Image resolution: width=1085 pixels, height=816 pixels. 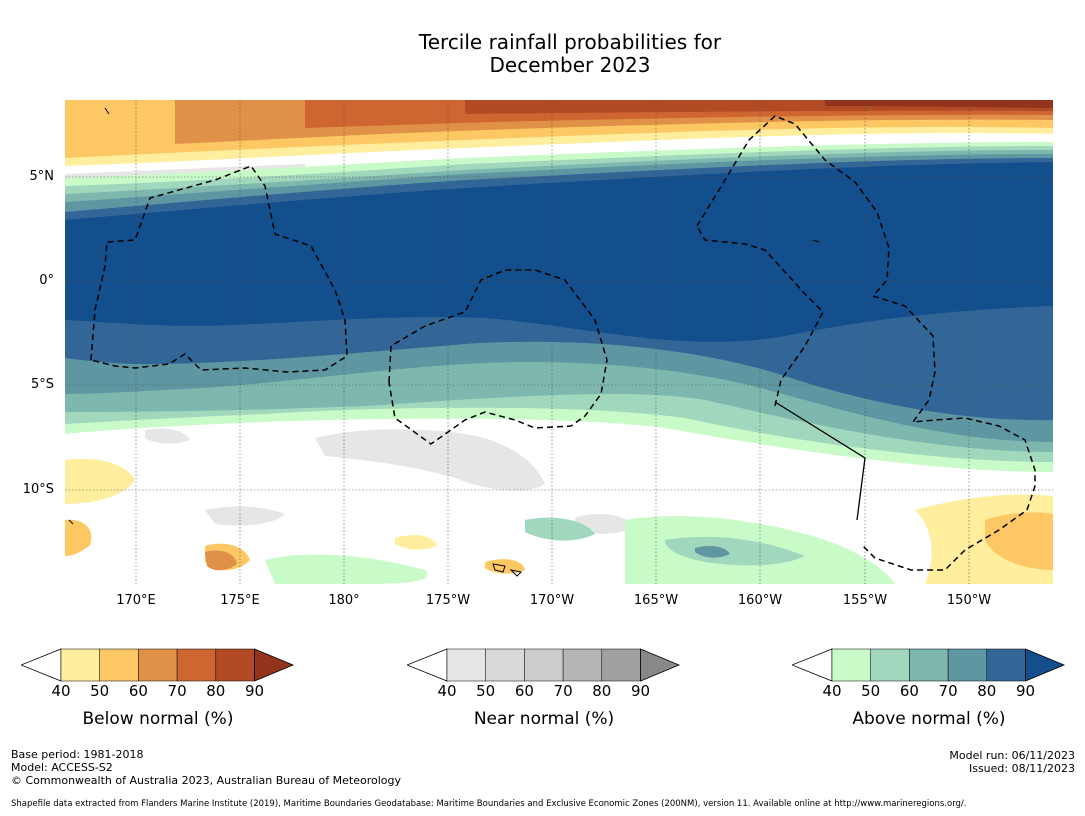 I want to click on footer-right: Model run: 06/11/2023 Issued: 08/11/2023, so click(x=1012, y=762).